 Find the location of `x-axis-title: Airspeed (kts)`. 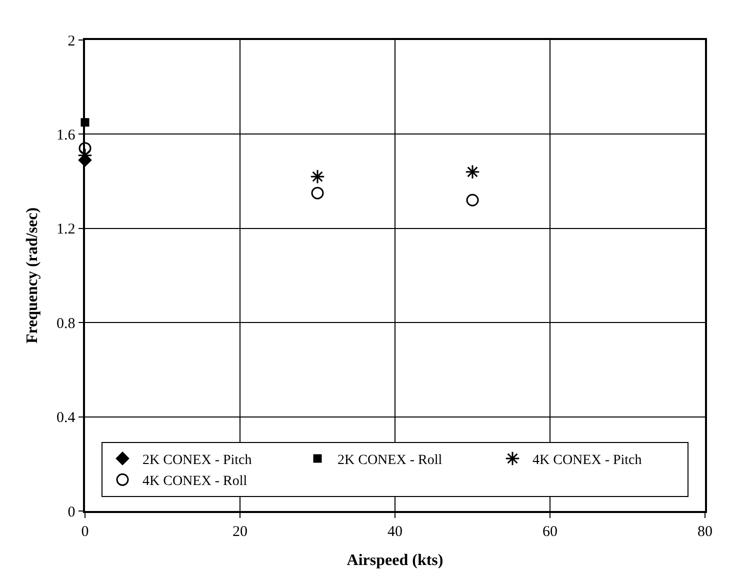

x-axis-title: Airspeed (kts) is located at coordinates (395, 560).